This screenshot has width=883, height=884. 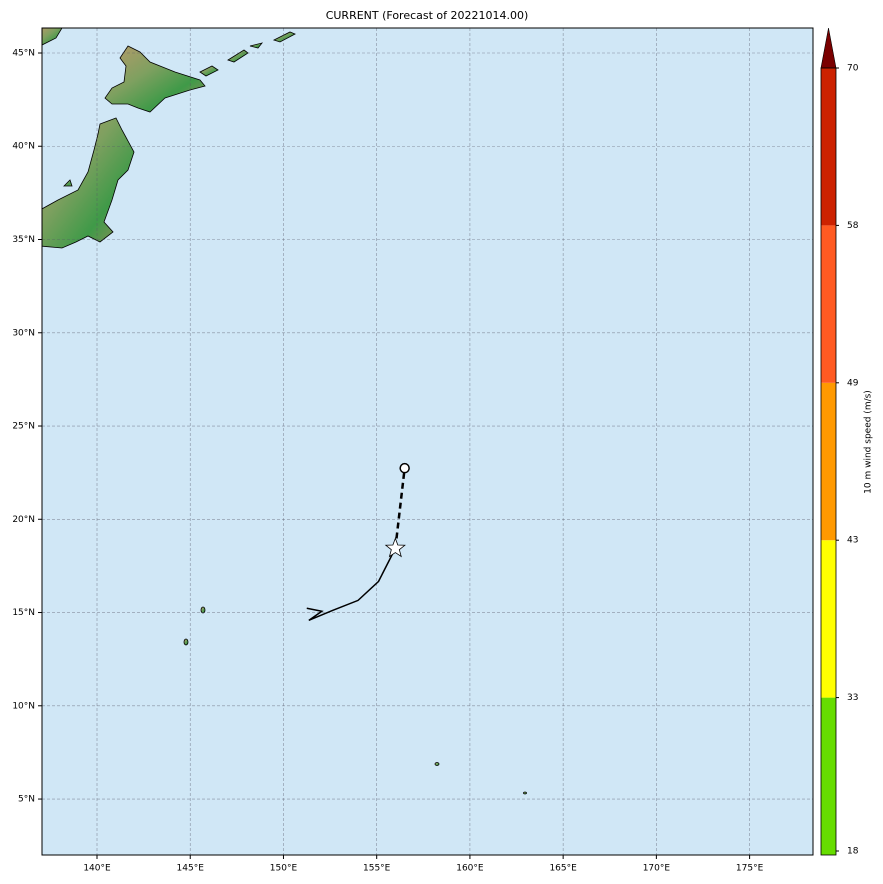 What do you see at coordinates (395, 547) in the screenshot?
I see `current-position` at bounding box center [395, 547].